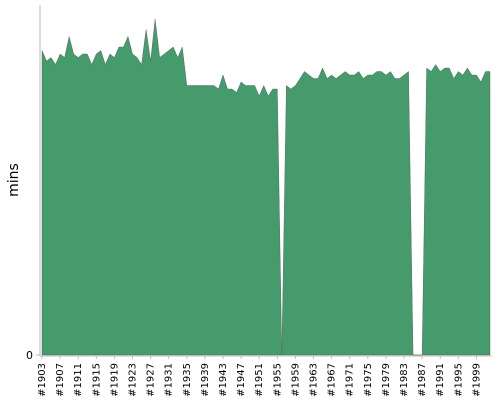 The height and width of the screenshot is (404, 500). Describe the element at coordinates (476, 380) in the screenshot. I see `x-tick-label: #1999` at that location.